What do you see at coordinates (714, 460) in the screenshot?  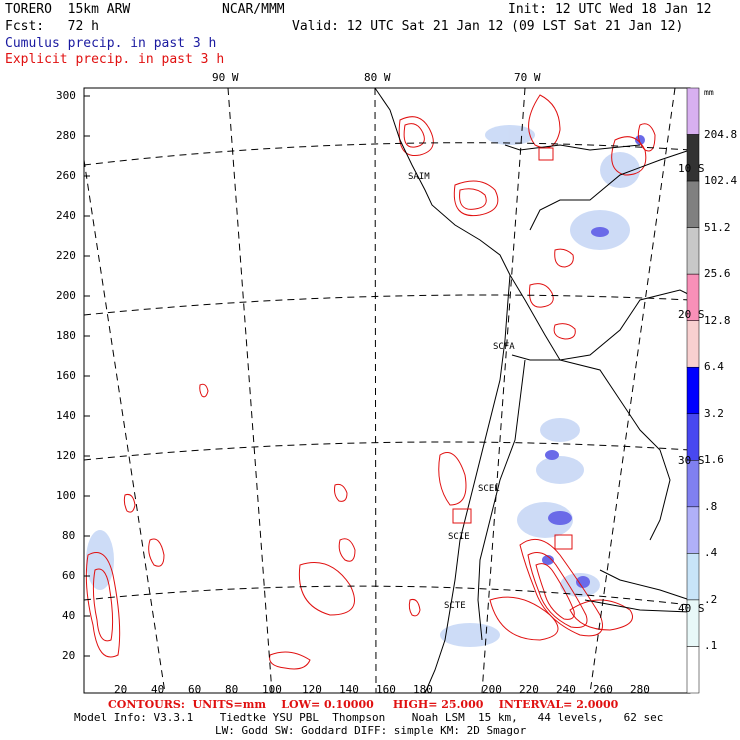 I see `colorbar-level-label: 1.6` at bounding box center [714, 460].